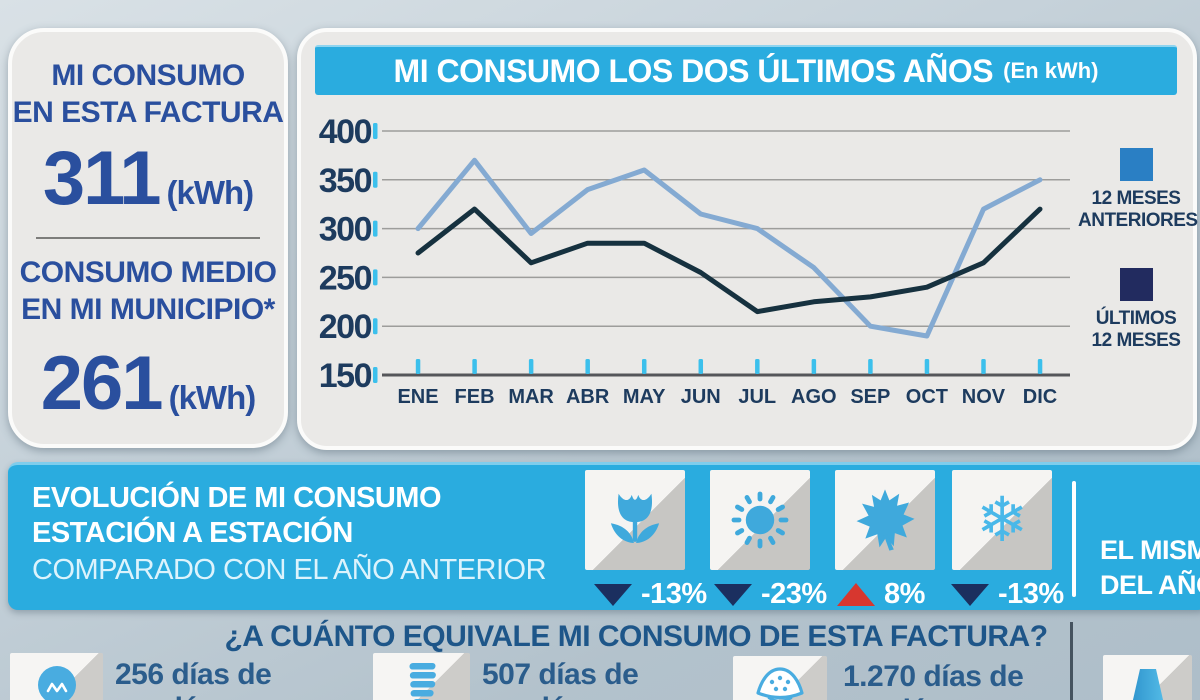 Image resolution: width=1200 pixels, height=700 pixels. Describe the element at coordinates (289, 570) in the screenshot. I see `season-band-subtitle: COMPARADO CON EL AÑO ANTERIOR` at that location.